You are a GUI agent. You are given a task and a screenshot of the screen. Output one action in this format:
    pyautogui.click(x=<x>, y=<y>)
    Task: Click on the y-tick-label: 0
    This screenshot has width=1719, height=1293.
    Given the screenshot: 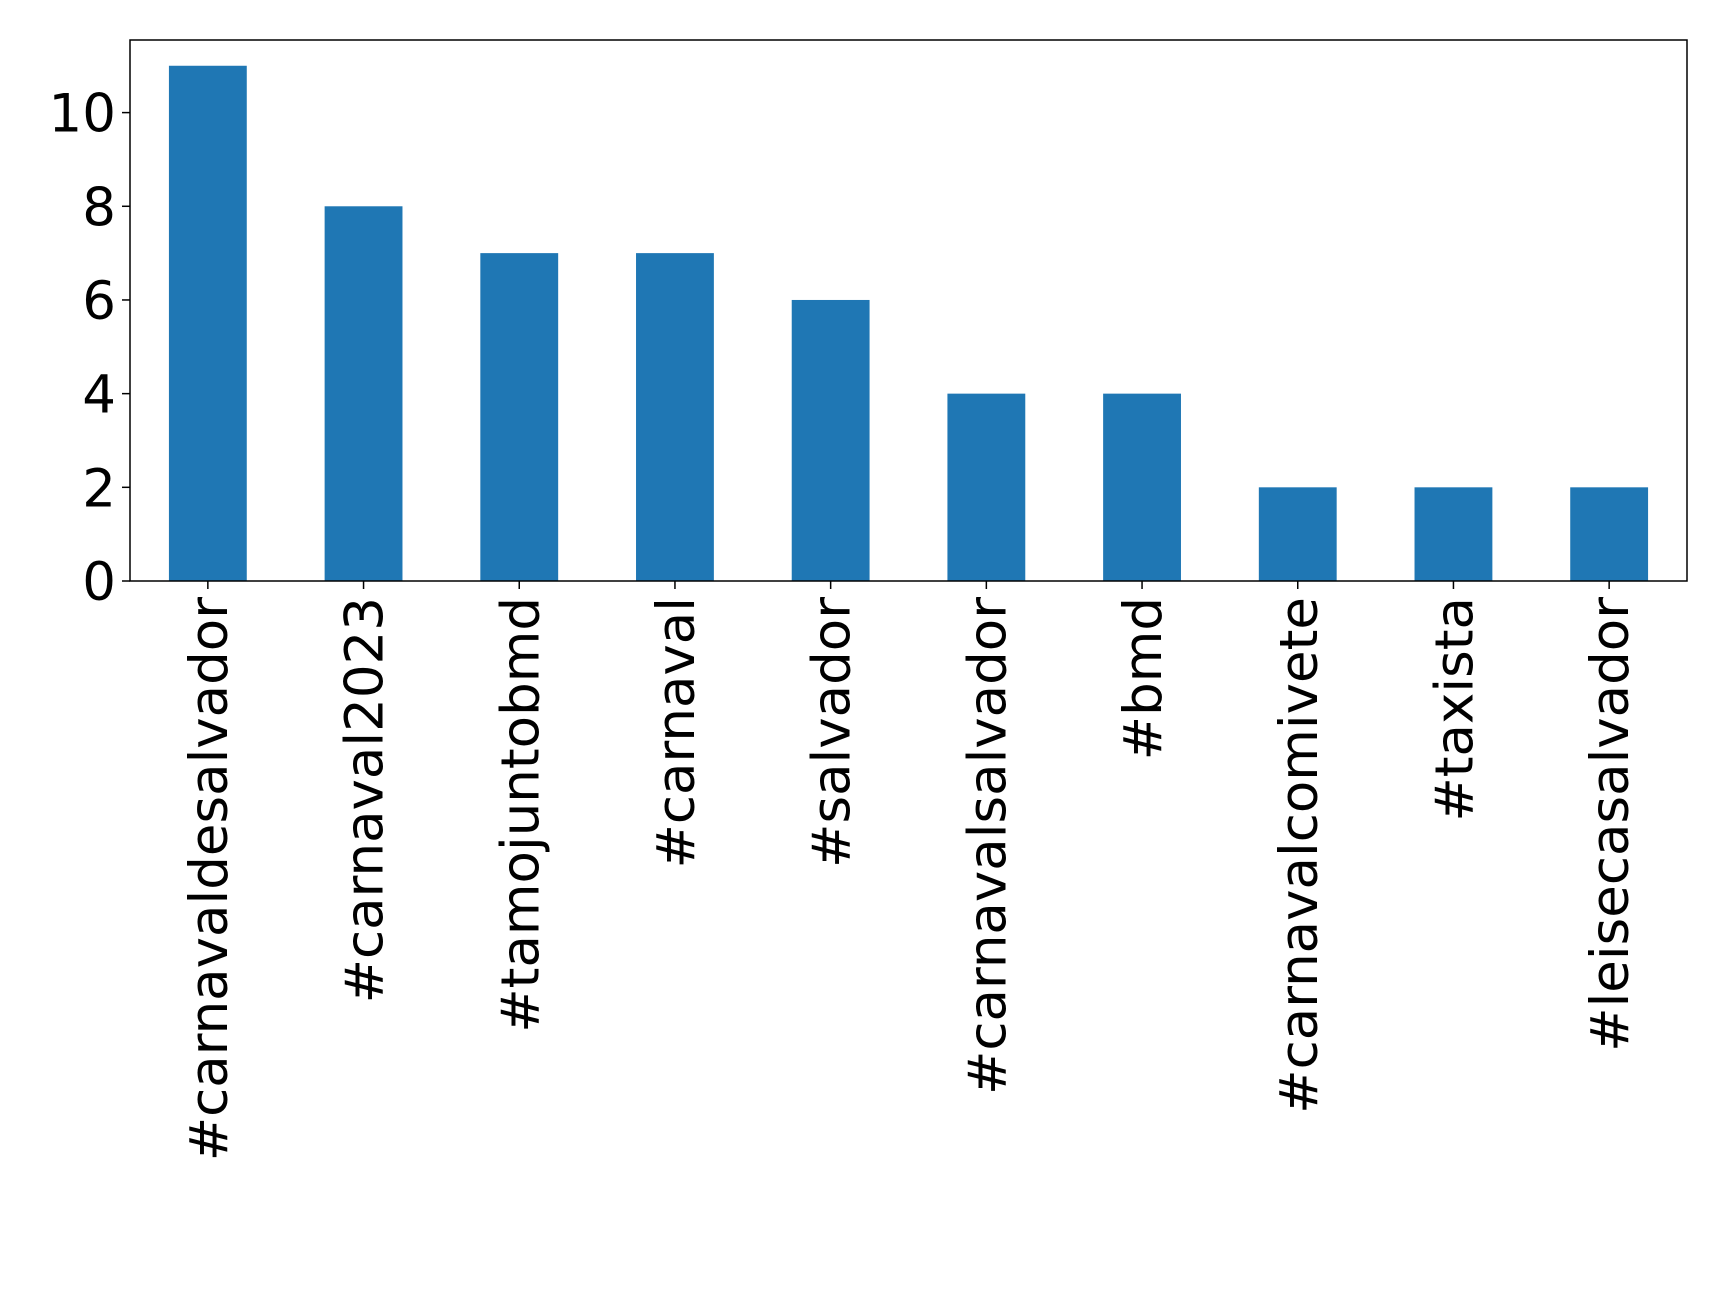 What is the action you would take?
    pyautogui.click(x=99, y=582)
    